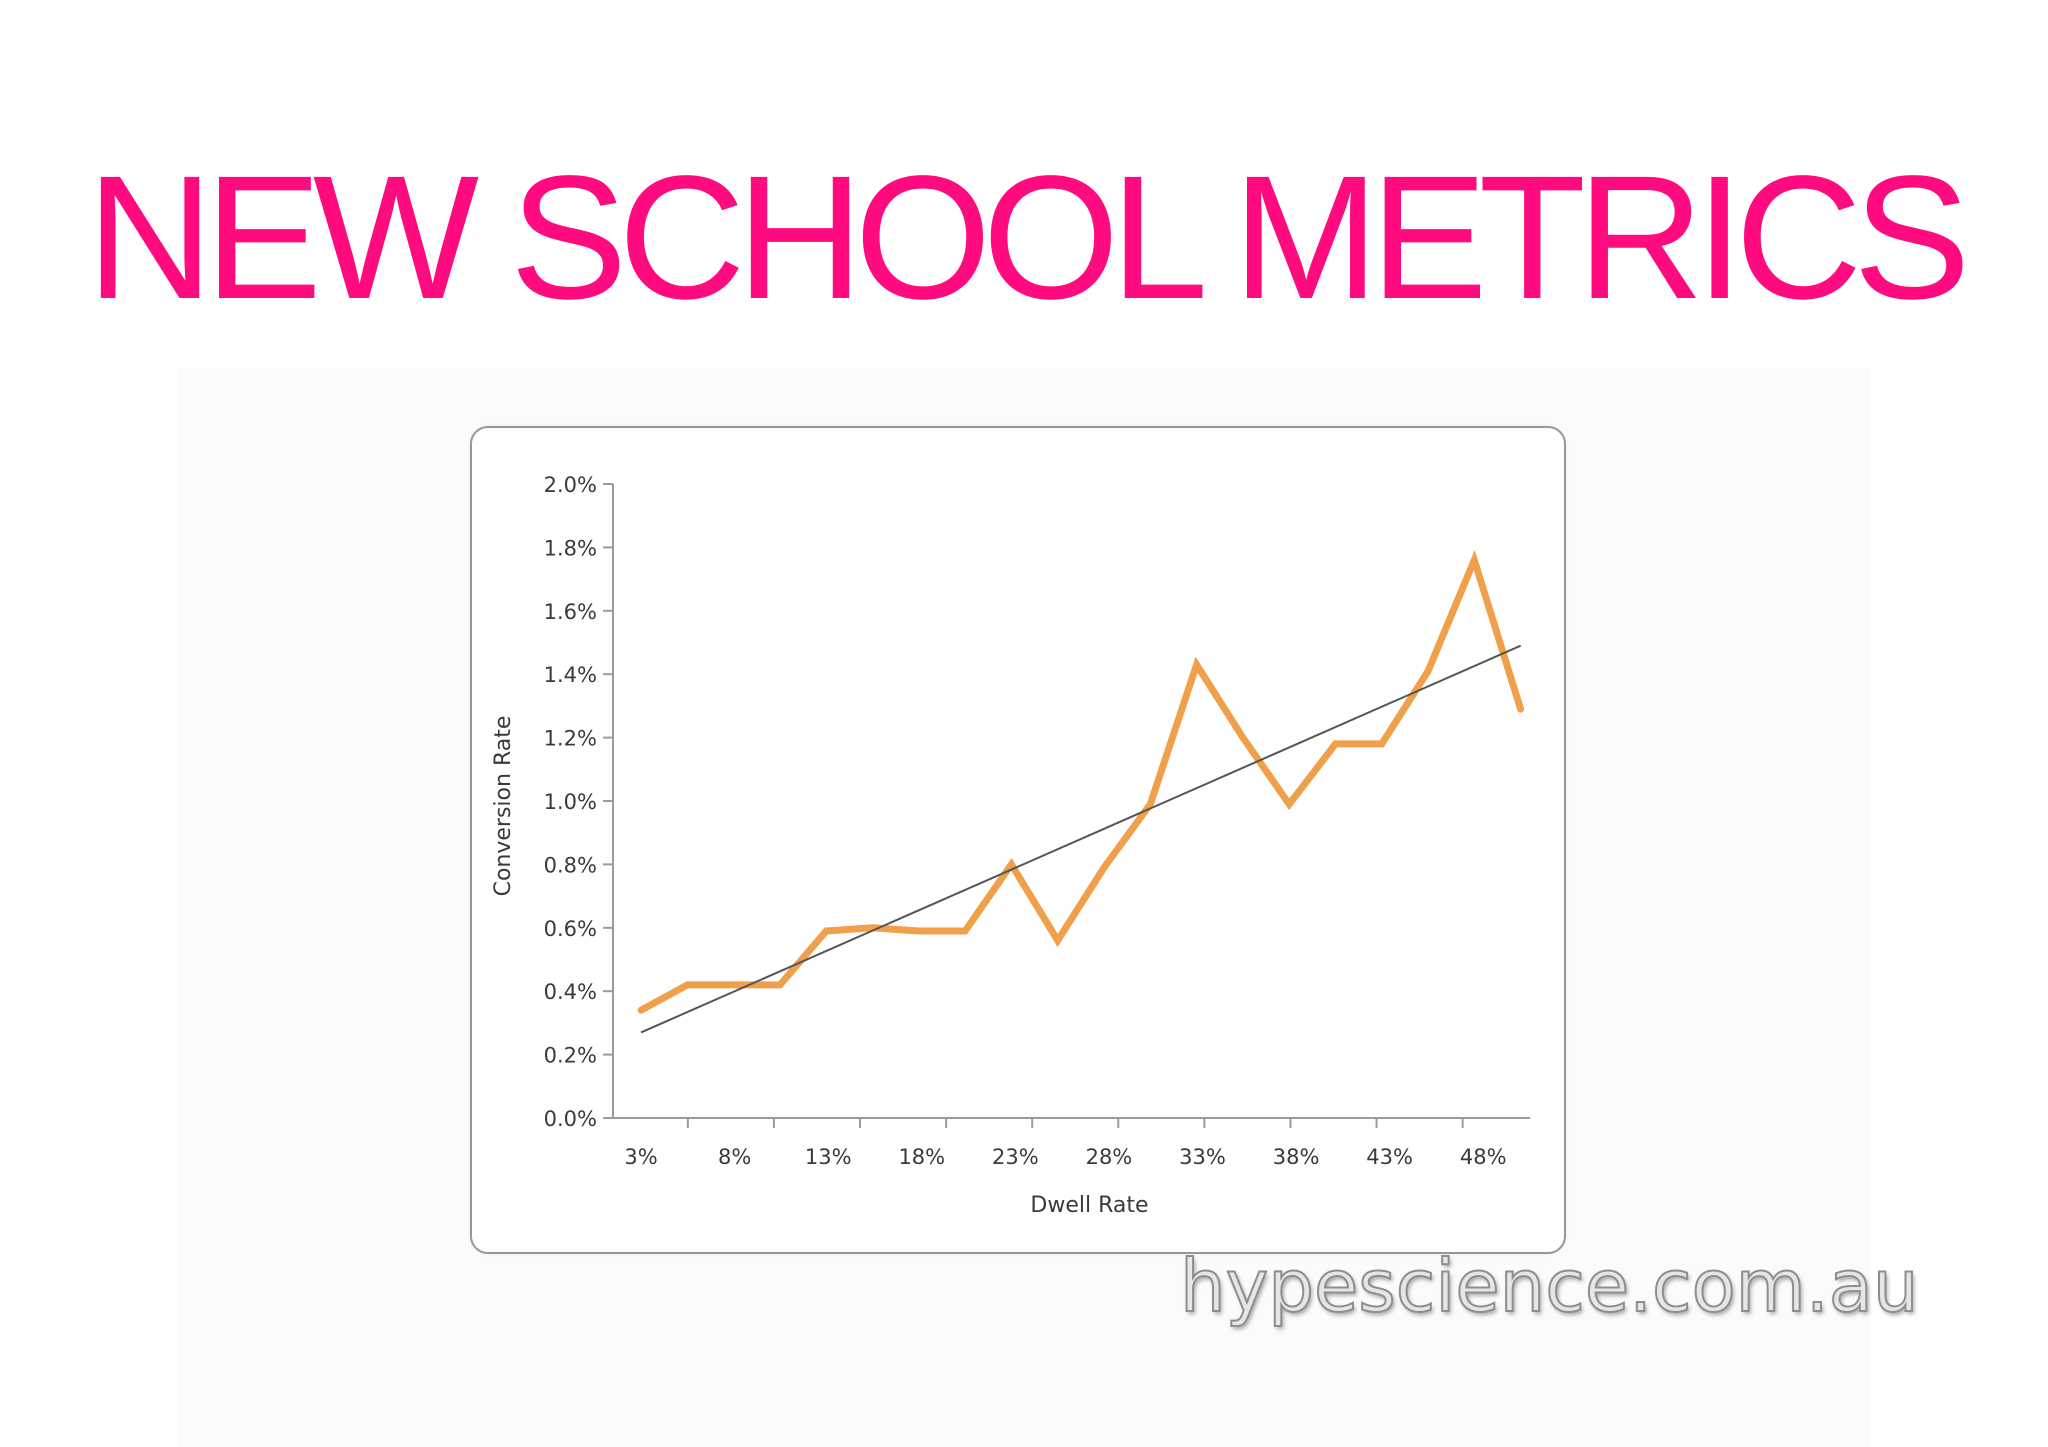  What do you see at coordinates (570, 485) in the screenshot?
I see `y-tick-label: 2.0%` at bounding box center [570, 485].